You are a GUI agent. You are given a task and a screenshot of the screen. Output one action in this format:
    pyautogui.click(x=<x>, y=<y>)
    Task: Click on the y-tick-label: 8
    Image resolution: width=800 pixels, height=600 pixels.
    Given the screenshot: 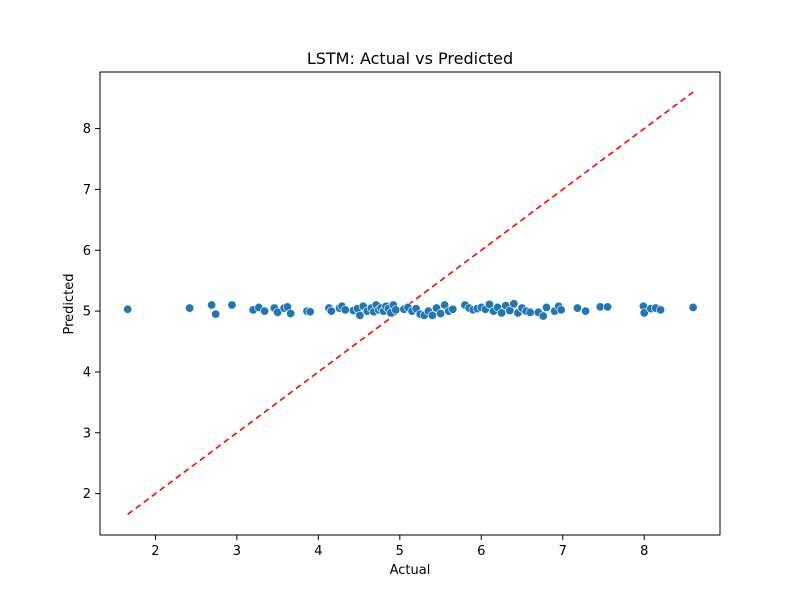 What is the action you would take?
    pyautogui.click(x=87, y=129)
    